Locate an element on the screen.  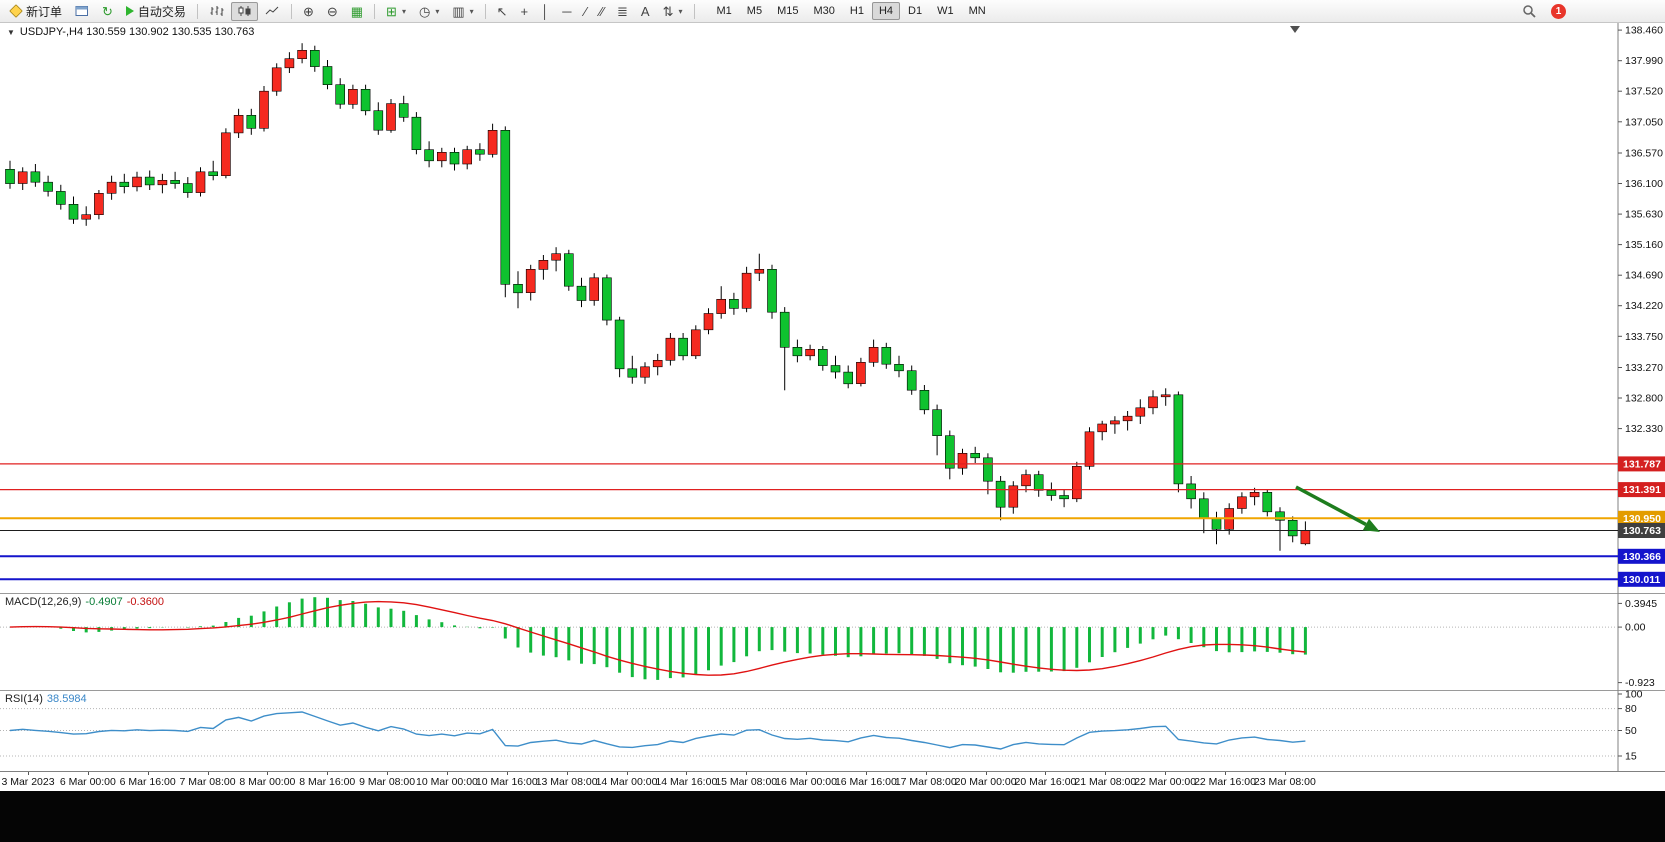
rsi-axis-tick: 15 is located at coordinates (1631, 757).